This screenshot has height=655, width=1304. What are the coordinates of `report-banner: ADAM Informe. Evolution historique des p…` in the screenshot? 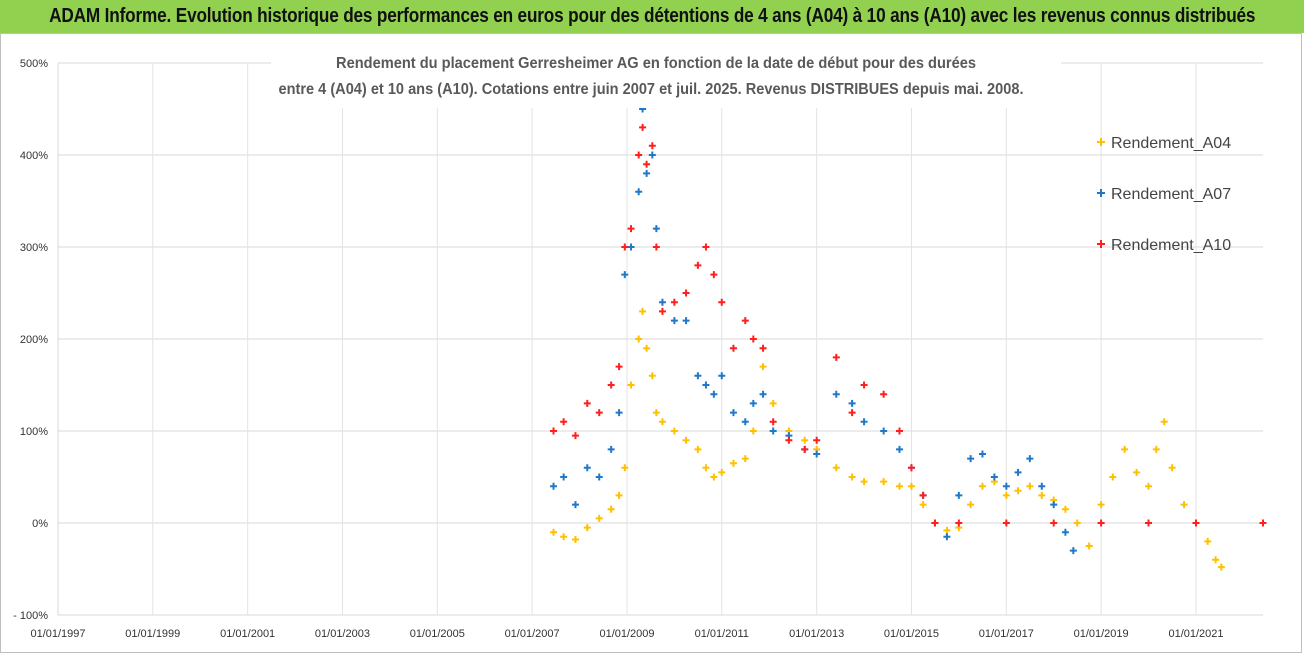 It's located at (652, 16).